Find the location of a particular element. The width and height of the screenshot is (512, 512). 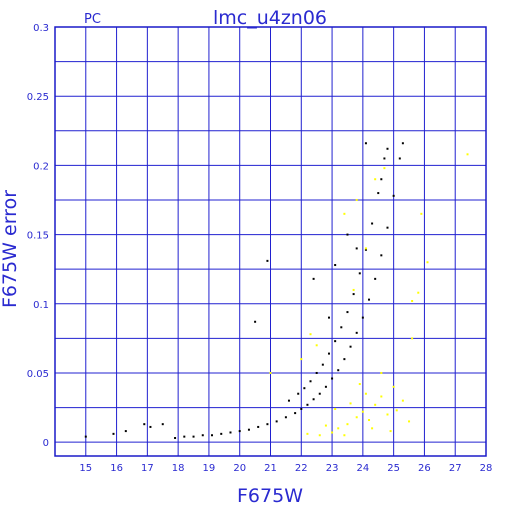

y-tick-label: 0 is located at coordinates (46, 443).